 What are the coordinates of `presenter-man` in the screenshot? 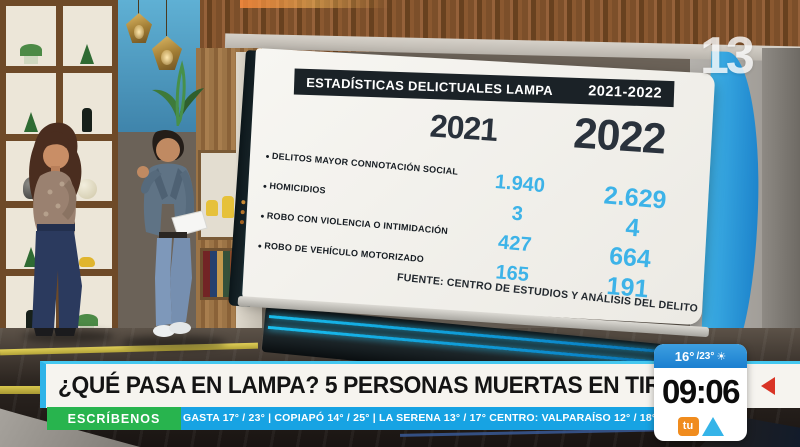 It's located at (172, 233).